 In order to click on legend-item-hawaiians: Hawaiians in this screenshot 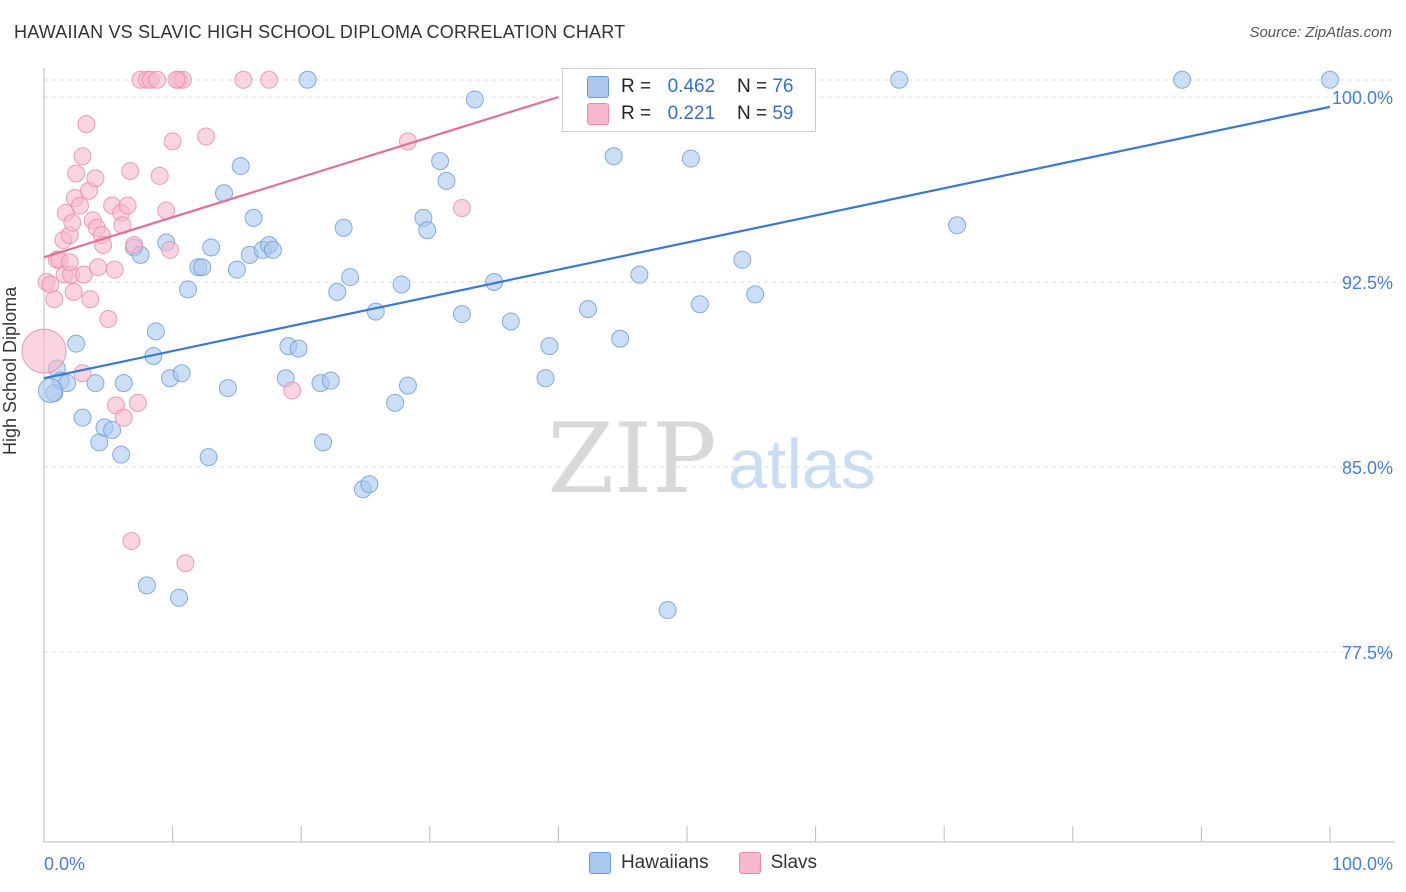, I will do `click(648, 863)`.